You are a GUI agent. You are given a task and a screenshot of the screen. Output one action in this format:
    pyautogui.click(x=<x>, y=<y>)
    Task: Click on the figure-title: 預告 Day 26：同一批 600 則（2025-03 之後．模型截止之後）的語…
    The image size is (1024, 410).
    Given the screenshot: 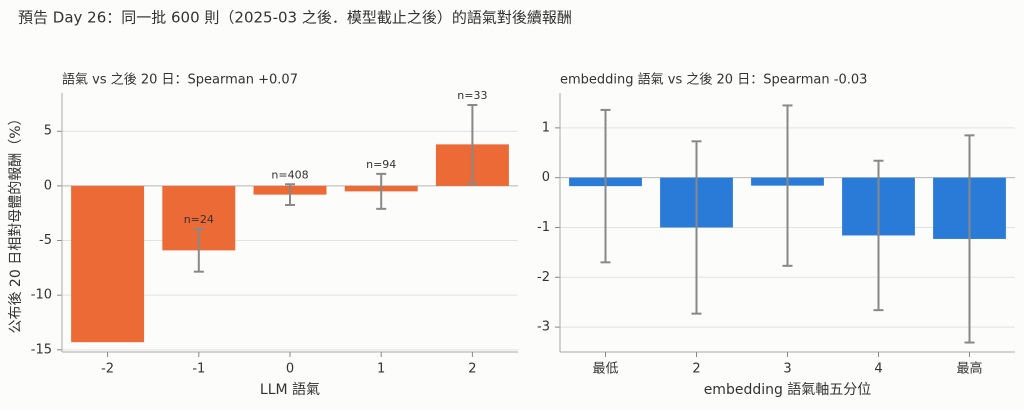 What is the action you would take?
    pyautogui.click(x=295, y=18)
    